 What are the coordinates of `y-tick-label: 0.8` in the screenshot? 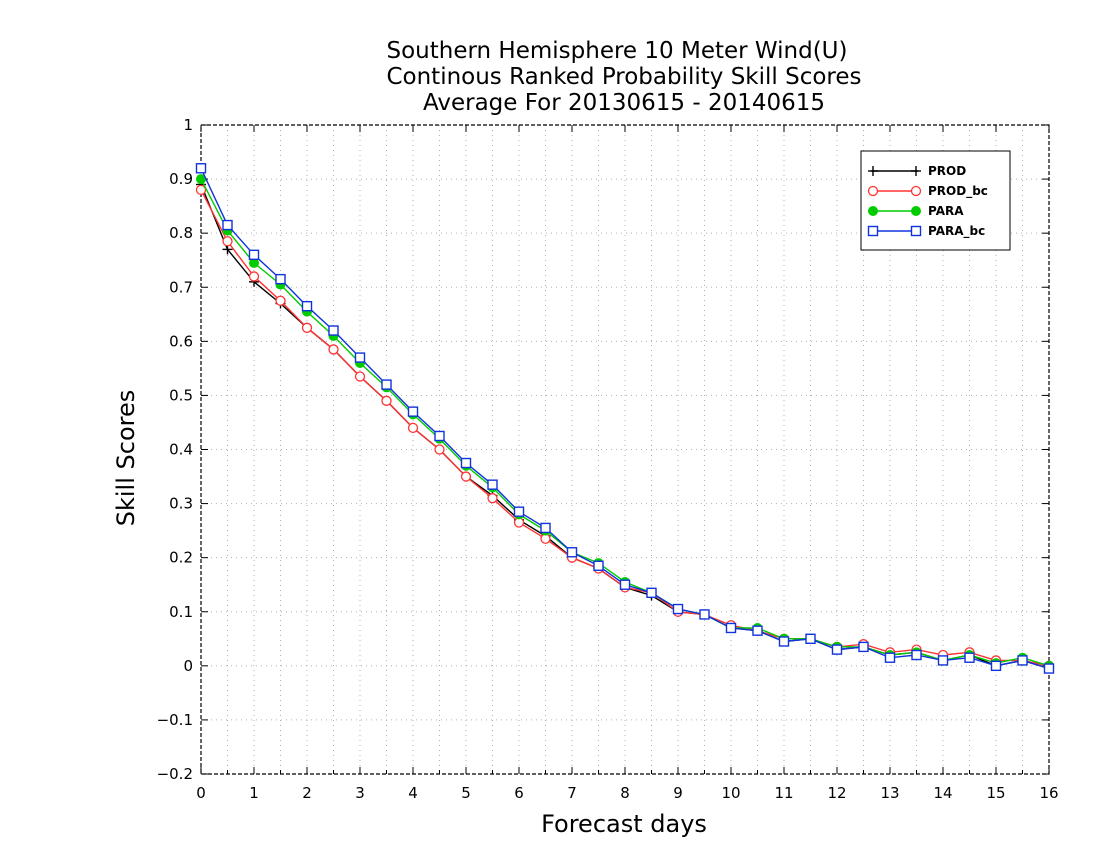 It's located at (181, 233).